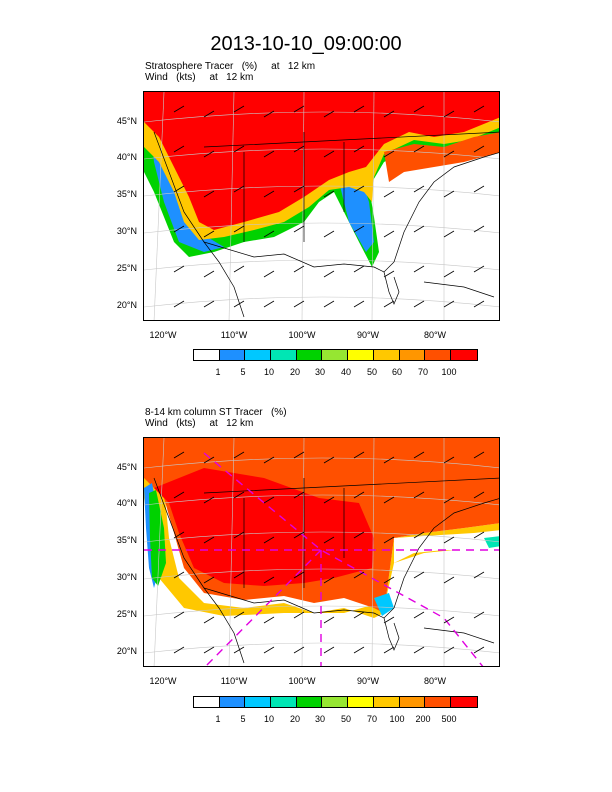  Describe the element at coordinates (234, 335) in the screenshot. I see `panel1-lon-label: 110°W` at that location.